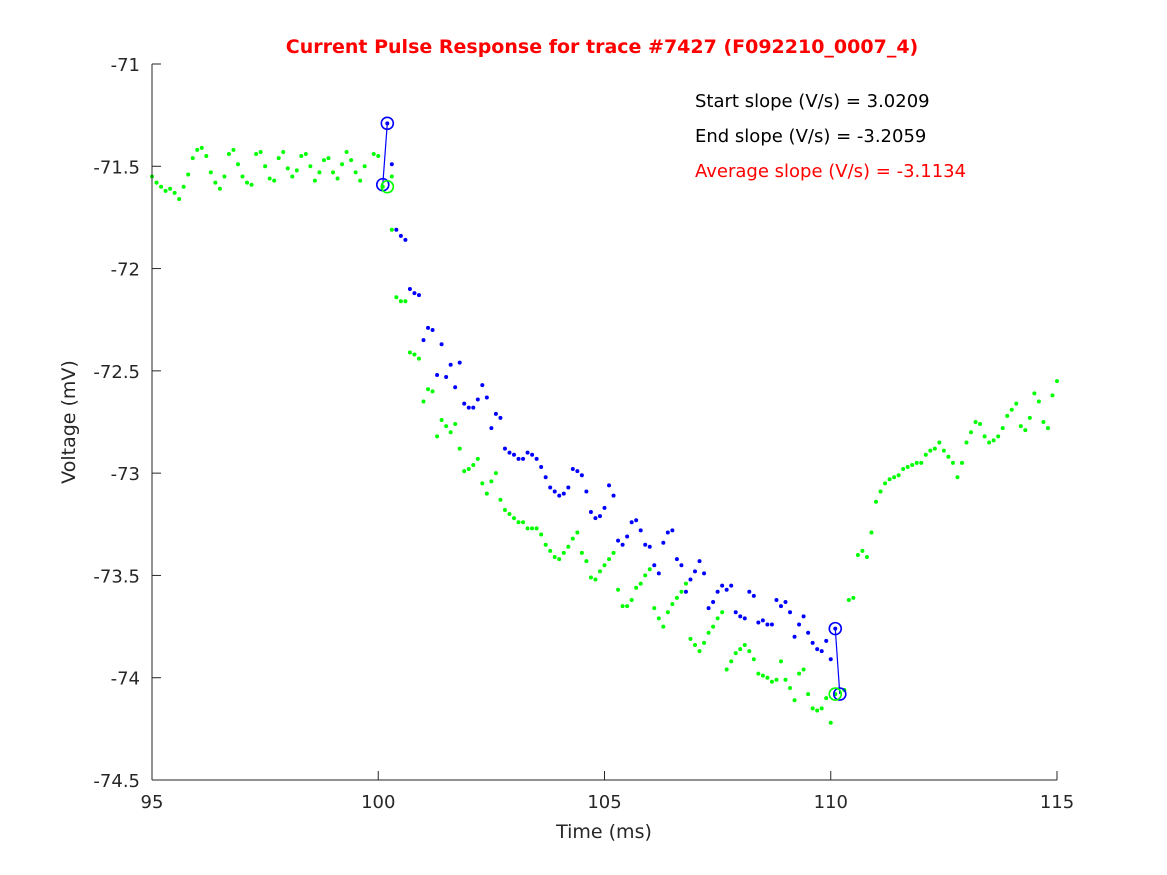  What do you see at coordinates (69, 422) in the screenshot?
I see `y-axis-label: Voltage (mV)` at bounding box center [69, 422].